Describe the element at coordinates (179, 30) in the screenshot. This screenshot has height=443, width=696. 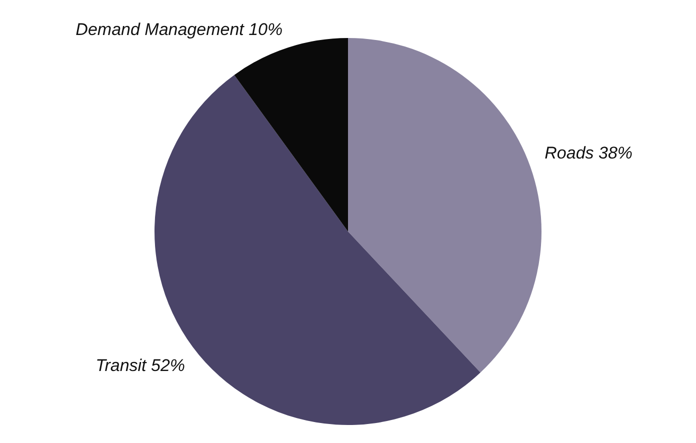
I see `slice-label: Demand Management 10%` at that location.